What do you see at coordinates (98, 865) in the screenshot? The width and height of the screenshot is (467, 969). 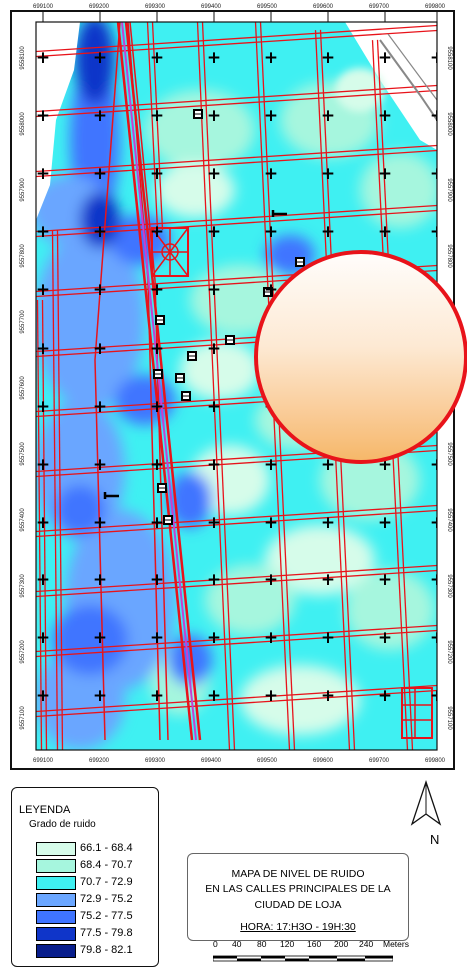 I see `legend-item: 68.4 - 70.7` at bounding box center [98, 865].